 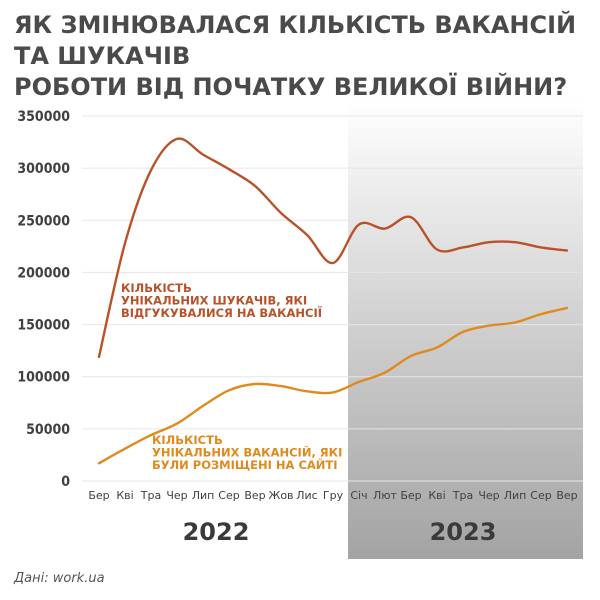 What do you see at coordinates (43, 273) in the screenshot?
I see `y-tick-label: 200000` at bounding box center [43, 273].